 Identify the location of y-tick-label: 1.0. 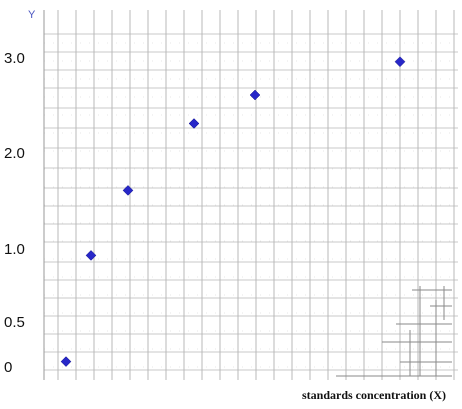
(14, 249).